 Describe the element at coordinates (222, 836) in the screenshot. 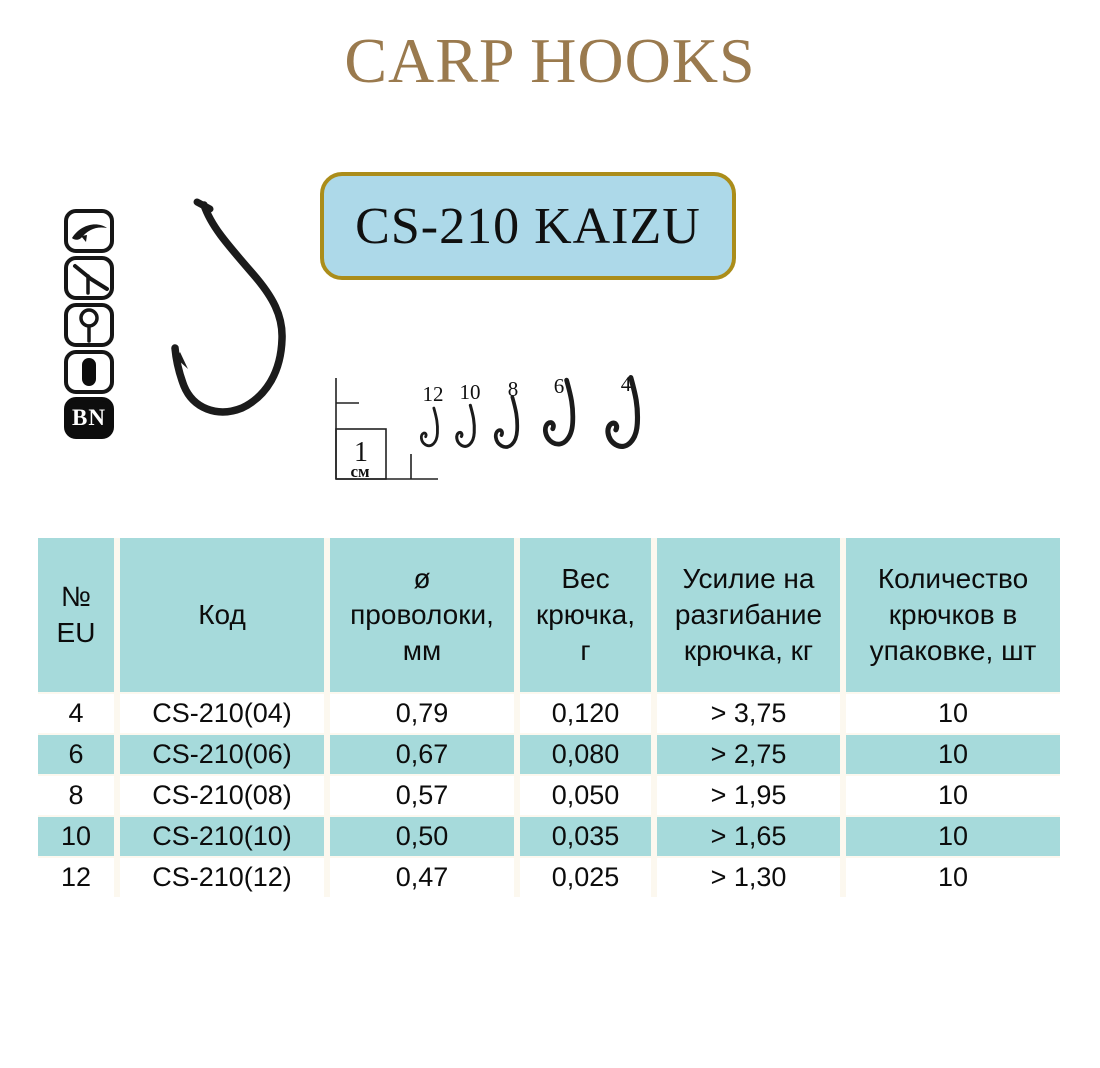

I see `table-cell: CS-210(10)` at that location.